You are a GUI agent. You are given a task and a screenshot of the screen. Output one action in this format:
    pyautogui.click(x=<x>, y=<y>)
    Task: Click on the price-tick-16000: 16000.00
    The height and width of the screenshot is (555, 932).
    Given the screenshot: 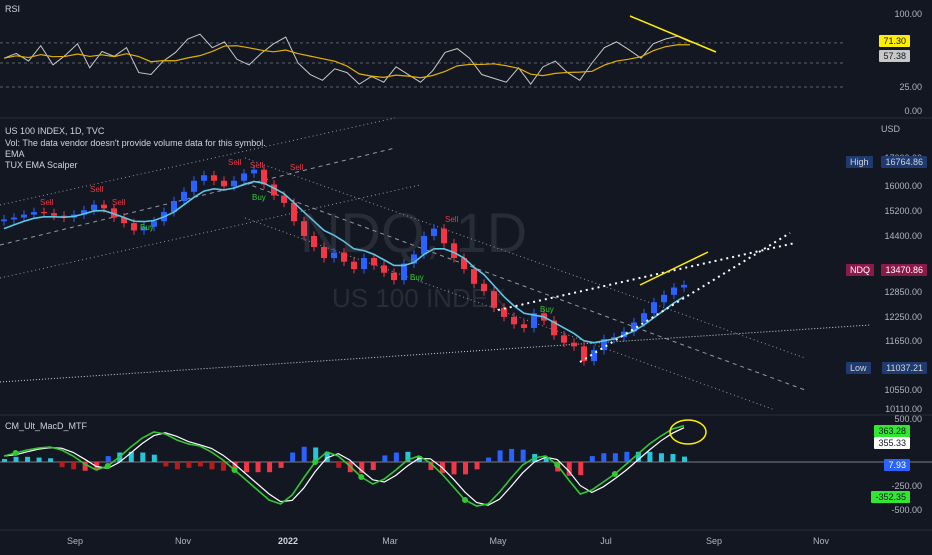 What is the action you would take?
    pyautogui.click(x=903, y=186)
    